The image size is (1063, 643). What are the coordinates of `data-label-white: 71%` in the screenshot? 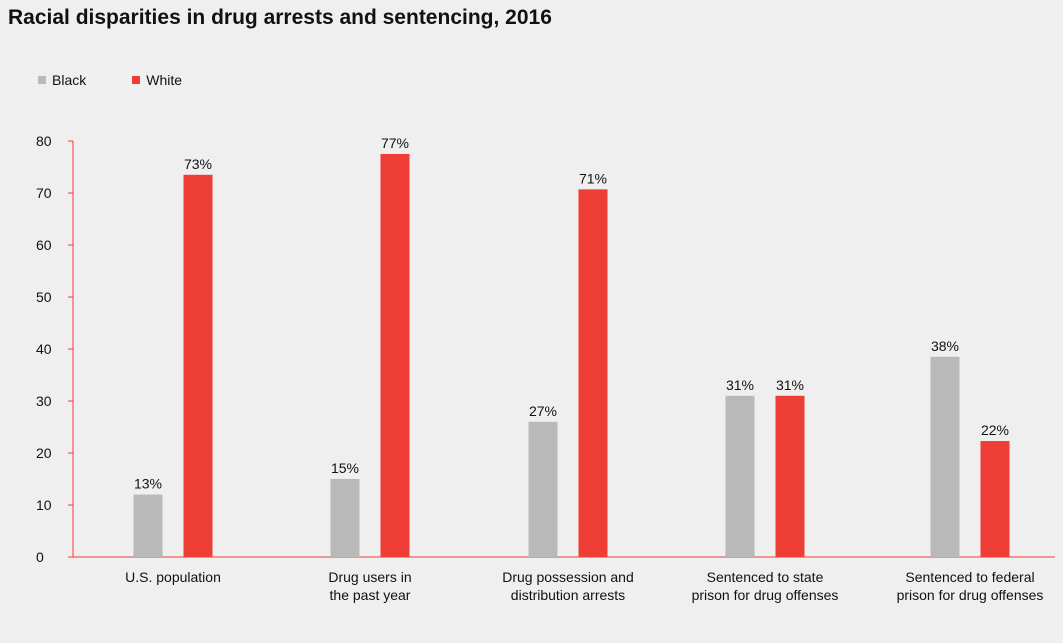 It's located at (593, 178).